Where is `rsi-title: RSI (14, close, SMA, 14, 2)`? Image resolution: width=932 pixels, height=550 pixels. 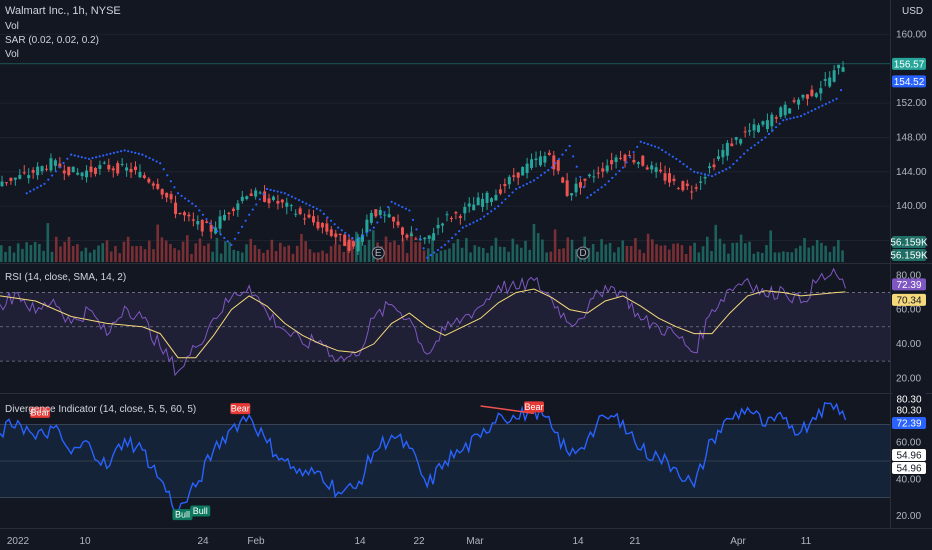
rsi-title: RSI (14, close, SMA, 14, 2) is located at coordinates (66, 277).